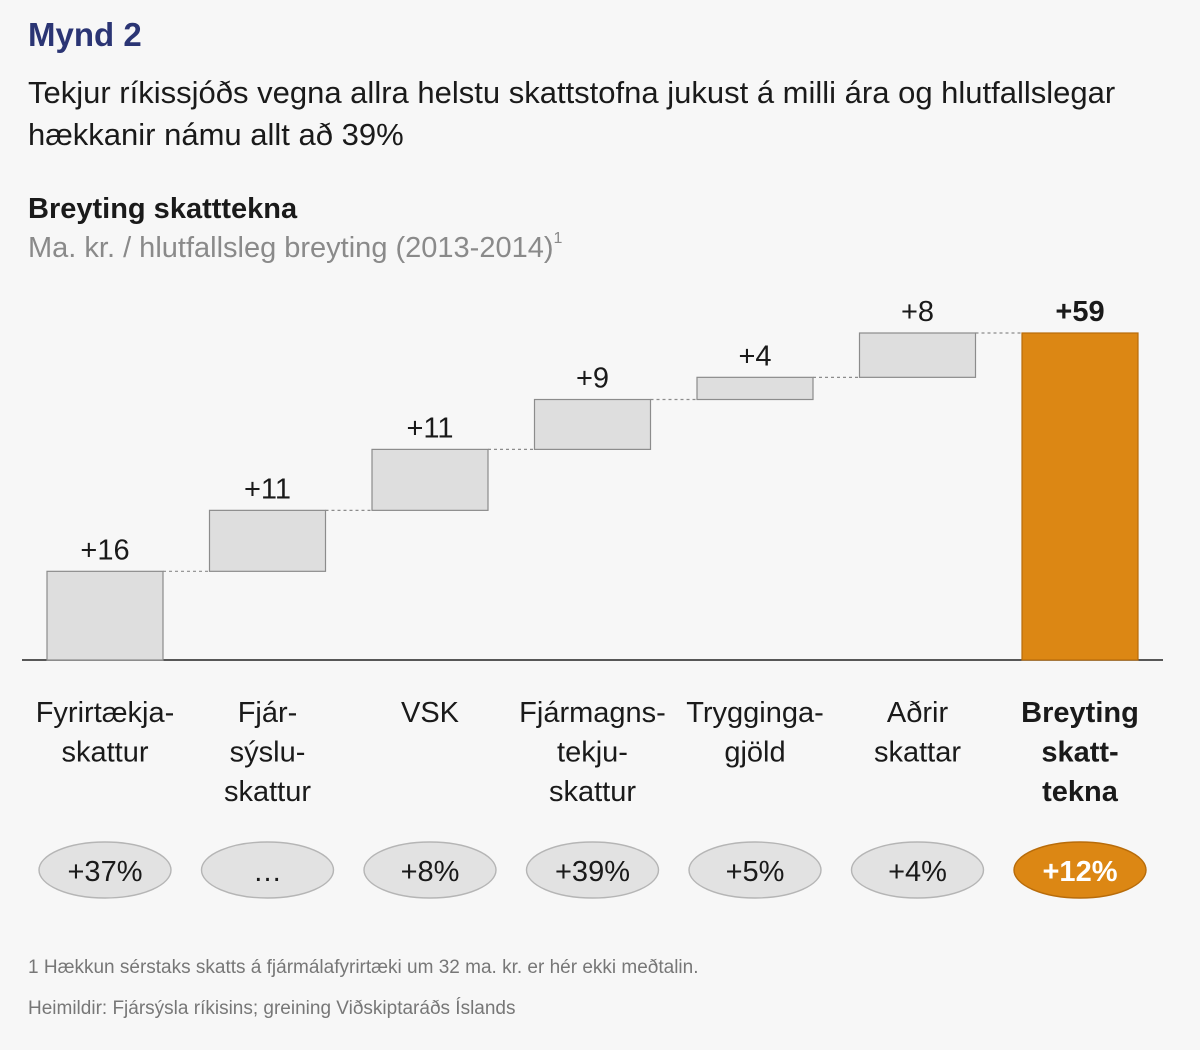  I want to click on percent-label: +39%, so click(592, 872).